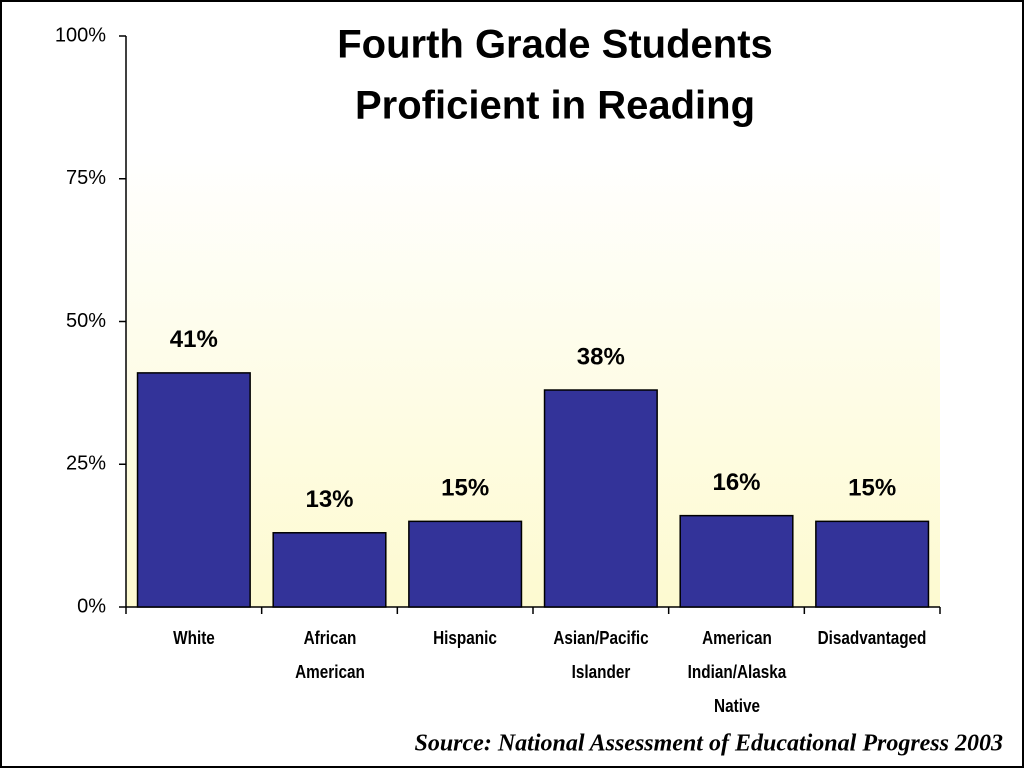 The height and width of the screenshot is (768, 1024). Describe the element at coordinates (86, 321) in the screenshot. I see `y-tick-label: 50%` at that location.